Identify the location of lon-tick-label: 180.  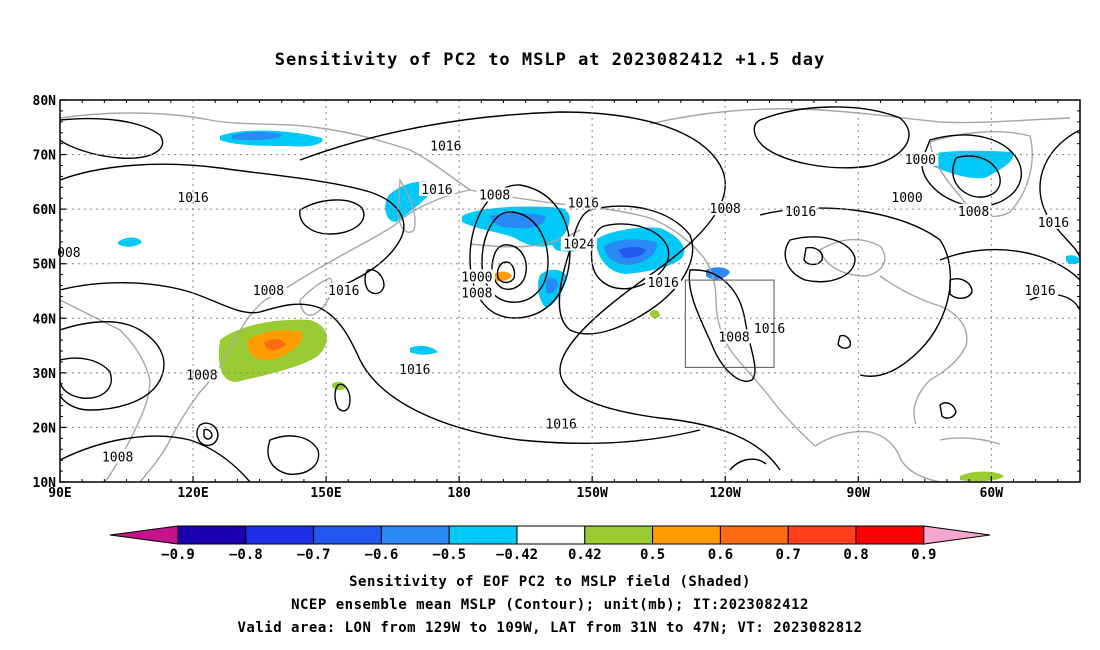
(459, 493).